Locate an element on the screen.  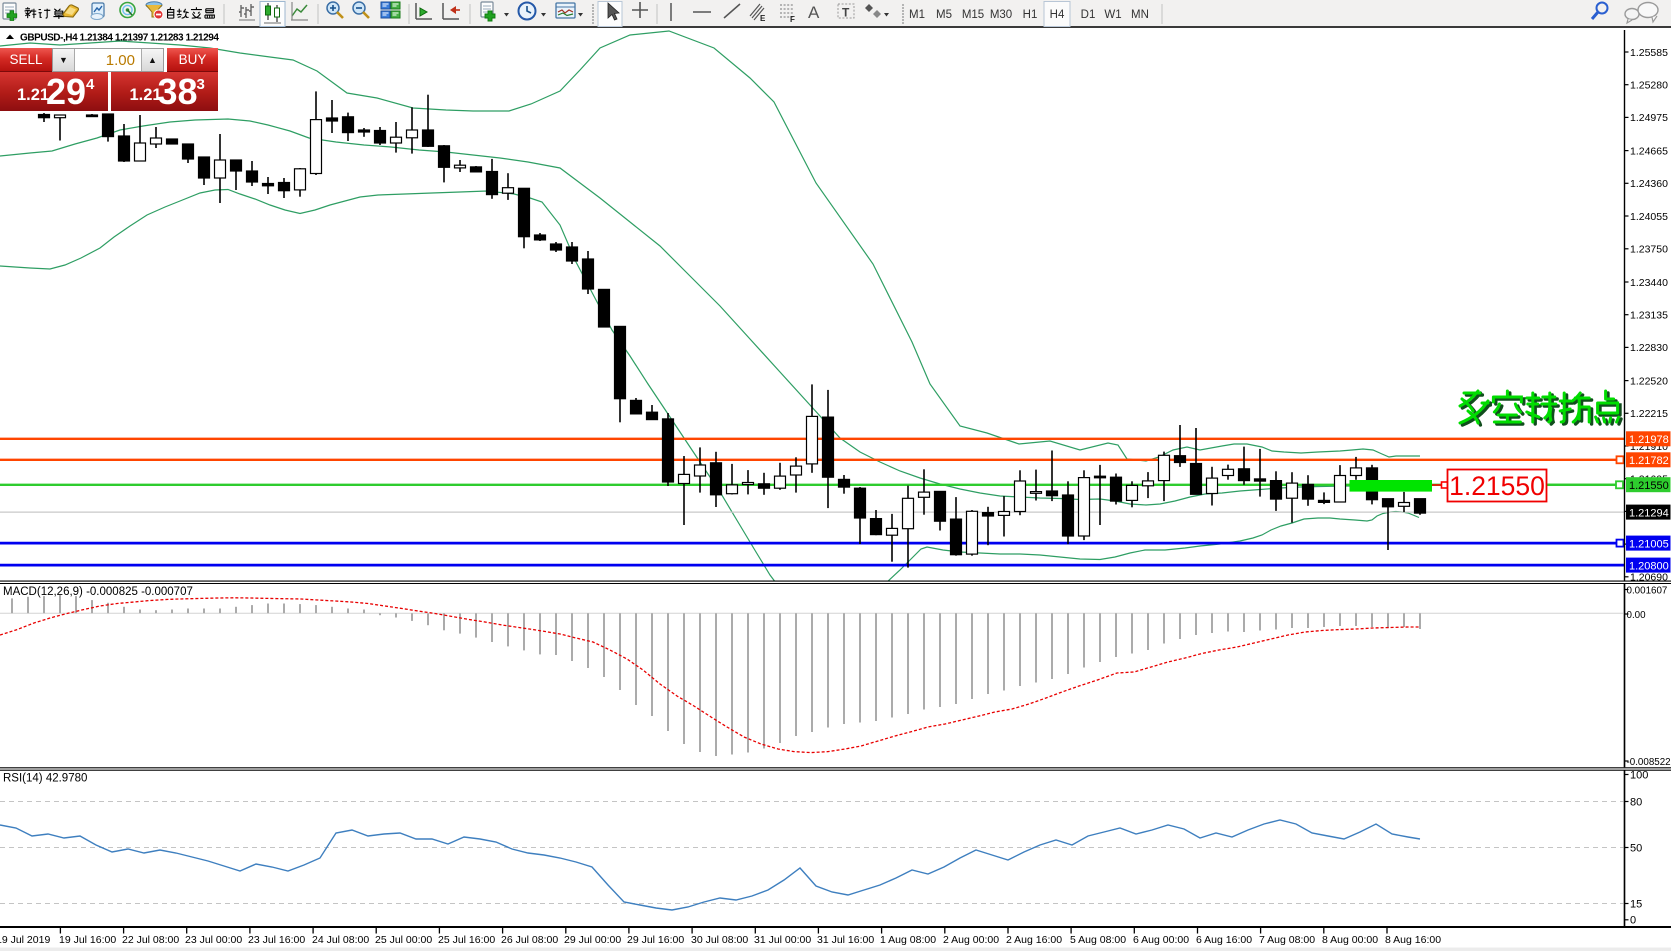
svg-text: 1.20800 is located at coordinates (1649, 566).